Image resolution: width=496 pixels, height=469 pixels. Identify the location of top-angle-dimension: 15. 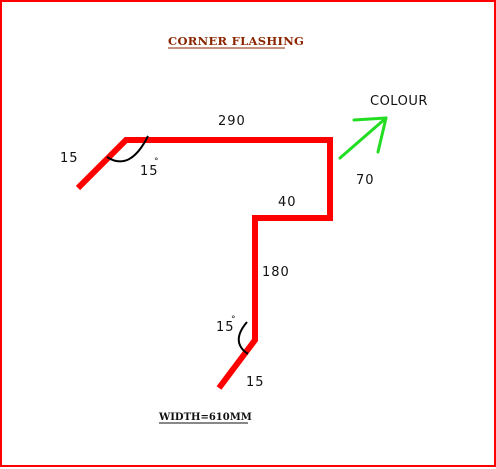
(149, 171).